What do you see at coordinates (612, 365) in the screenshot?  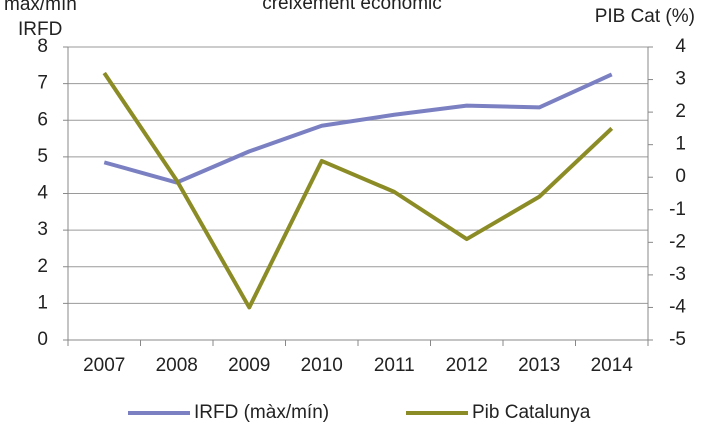 I see `x-tick-label: 2014` at bounding box center [612, 365].